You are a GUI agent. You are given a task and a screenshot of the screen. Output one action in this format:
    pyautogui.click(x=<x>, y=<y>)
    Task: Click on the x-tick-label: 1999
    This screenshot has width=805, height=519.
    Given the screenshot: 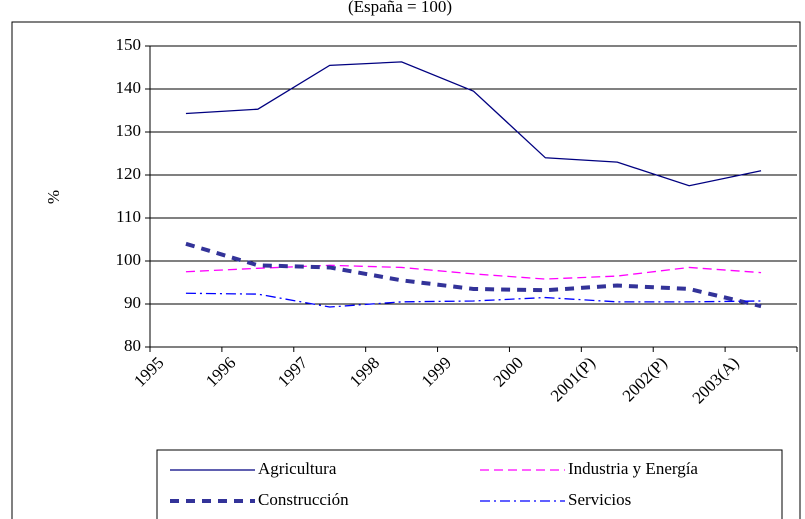 What is the action you would take?
    pyautogui.click(x=436, y=371)
    